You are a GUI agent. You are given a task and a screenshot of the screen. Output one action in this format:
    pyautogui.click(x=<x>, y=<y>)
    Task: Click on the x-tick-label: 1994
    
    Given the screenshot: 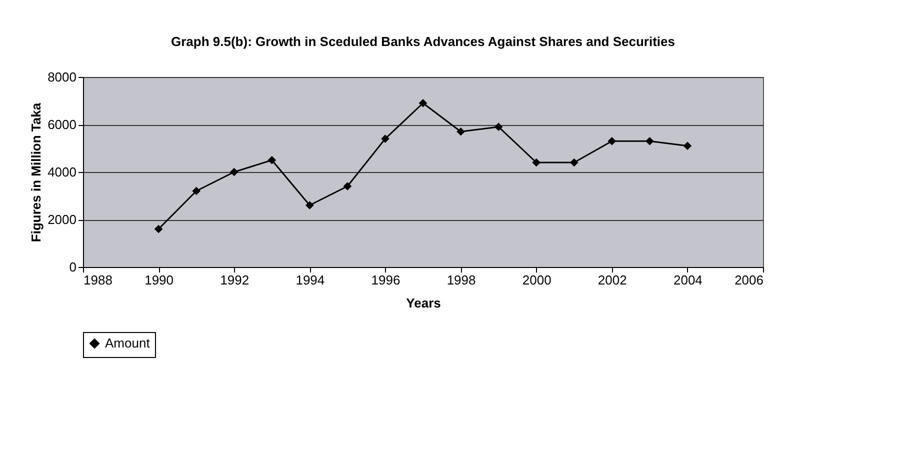 What is the action you would take?
    pyautogui.click(x=310, y=280)
    